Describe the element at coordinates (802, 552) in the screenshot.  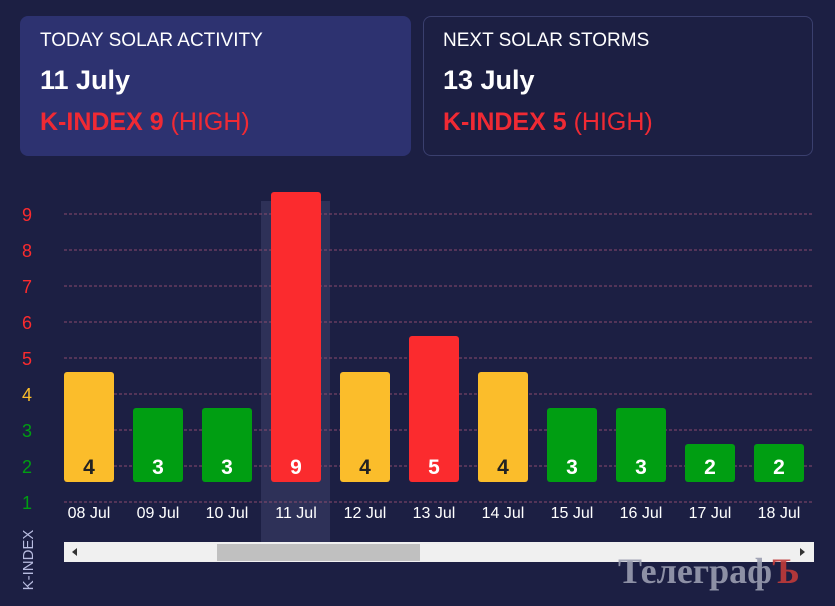
I see `scroll-right-arrow-icon` at that location.